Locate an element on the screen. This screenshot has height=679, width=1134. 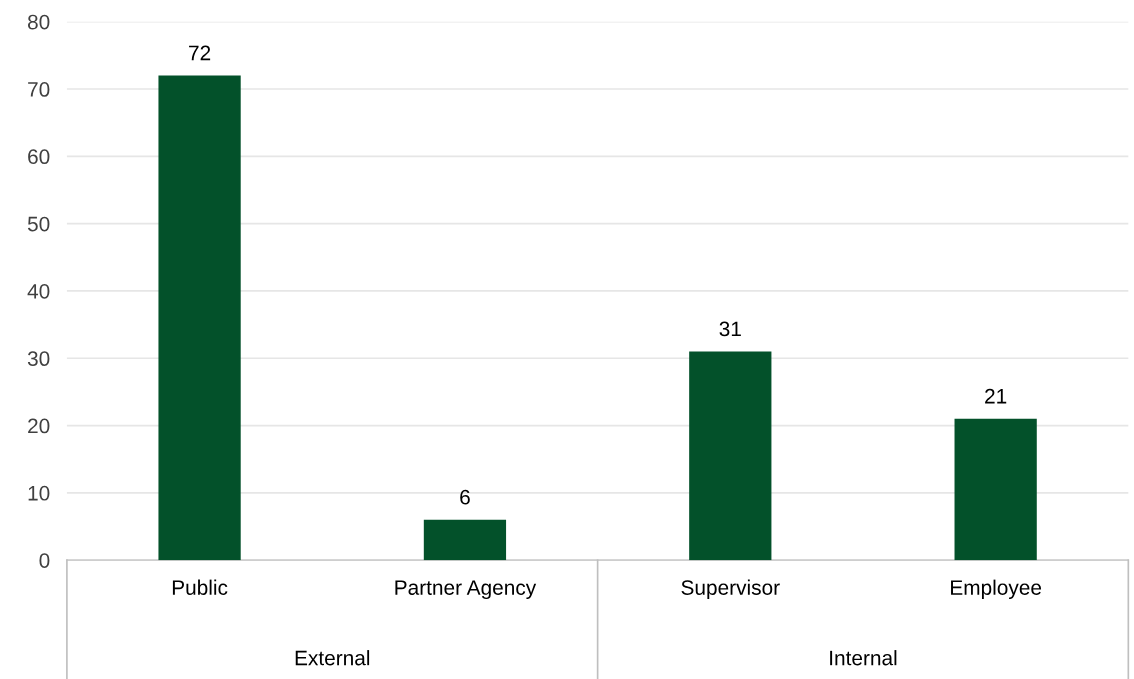
x-tick-label: Employee is located at coordinates (996, 589).